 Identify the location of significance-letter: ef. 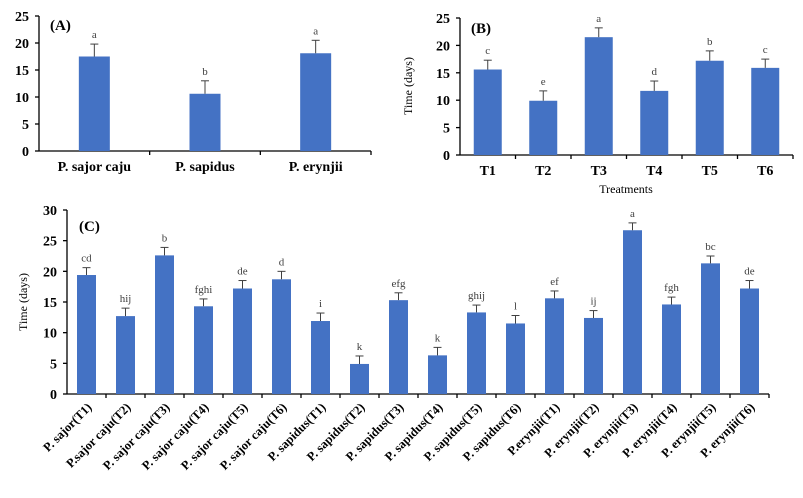
(554, 282).